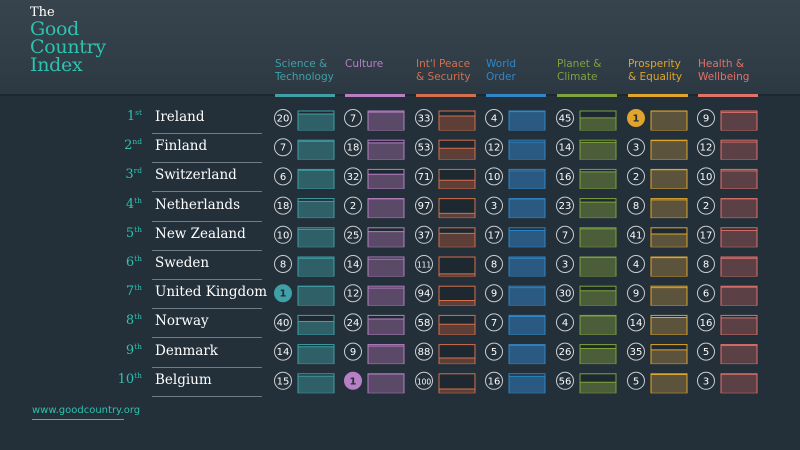  Describe the element at coordinates (353, 352) in the screenshot. I see `category-rank-value: 9` at that location.